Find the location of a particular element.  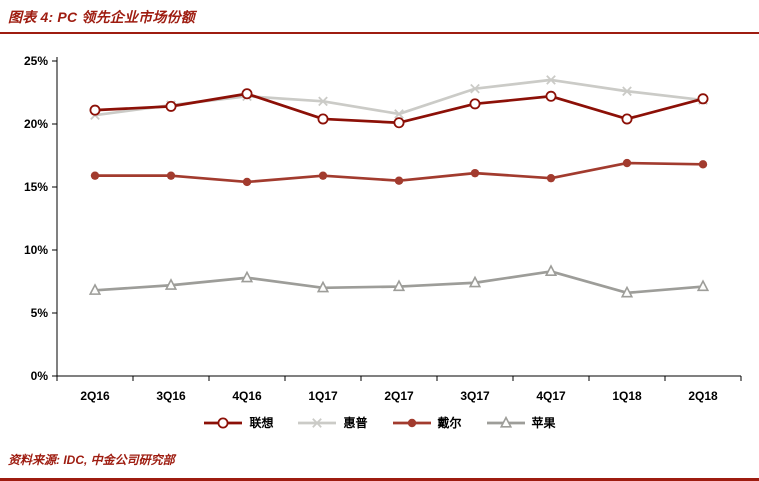

svg-text: 4Q16 is located at coordinates (247, 396).